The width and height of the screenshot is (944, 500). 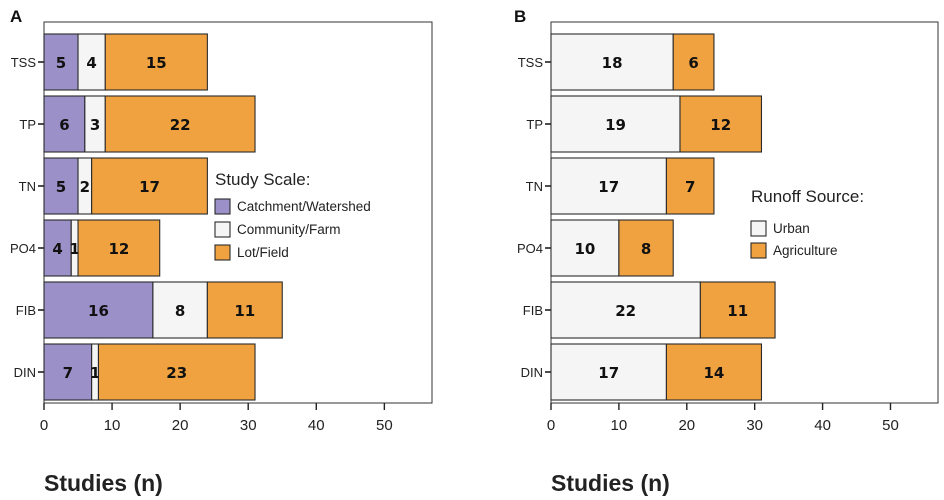 I want to click on panel-b-y-tick-label: TP, so click(x=534, y=124).